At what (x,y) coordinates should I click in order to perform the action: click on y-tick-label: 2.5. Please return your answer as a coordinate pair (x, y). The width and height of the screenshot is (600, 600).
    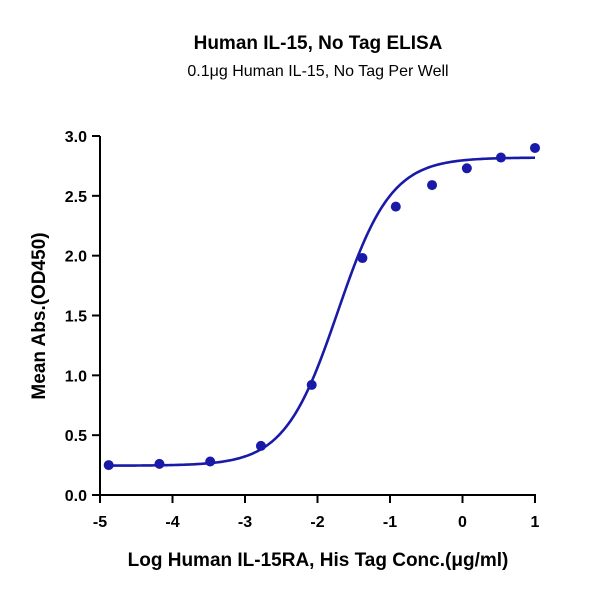
    Looking at the image, I should click on (76, 197).